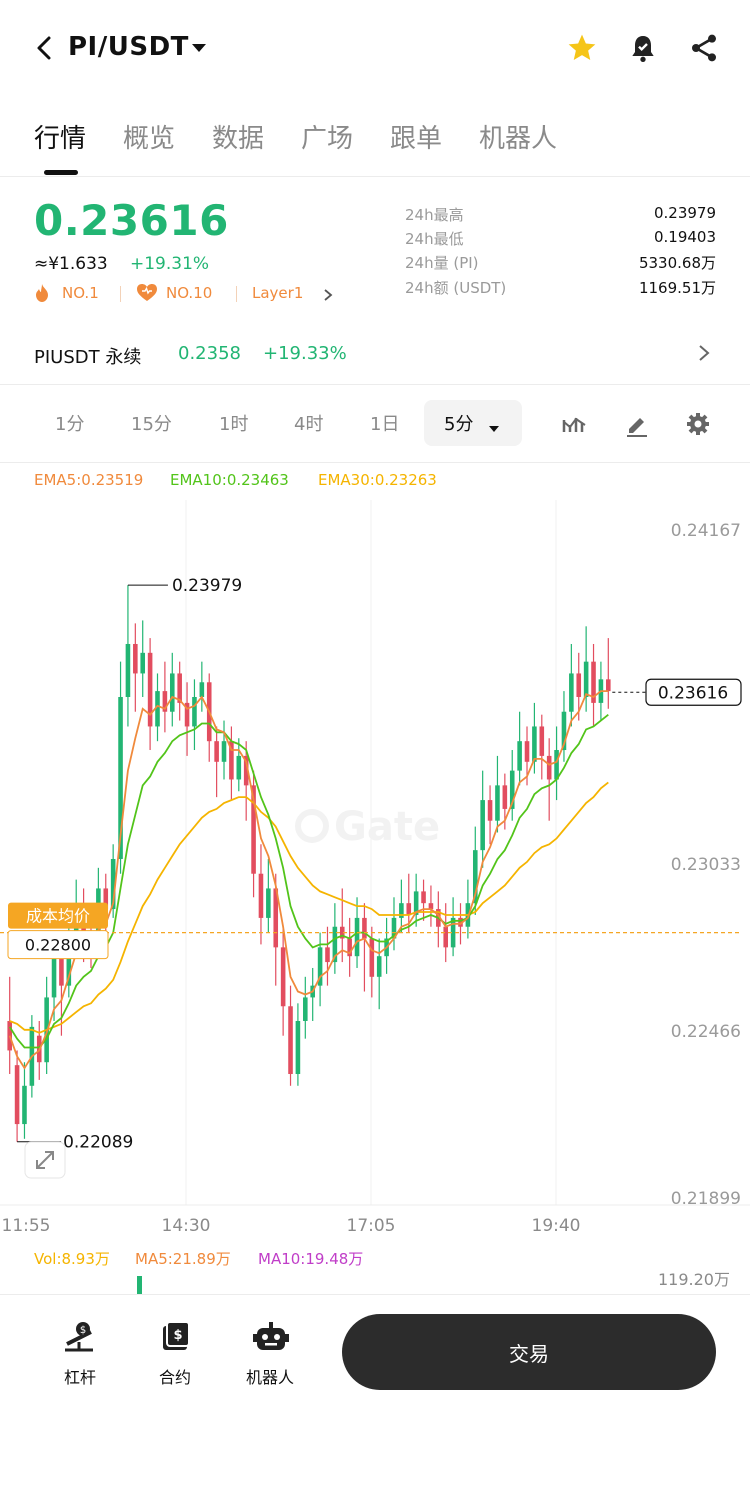 The width and height of the screenshot is (750, 1486). Describe the element at coordinates (26, 1226) in the screenshot. I see `x-tick-label: 11:55` at that location.